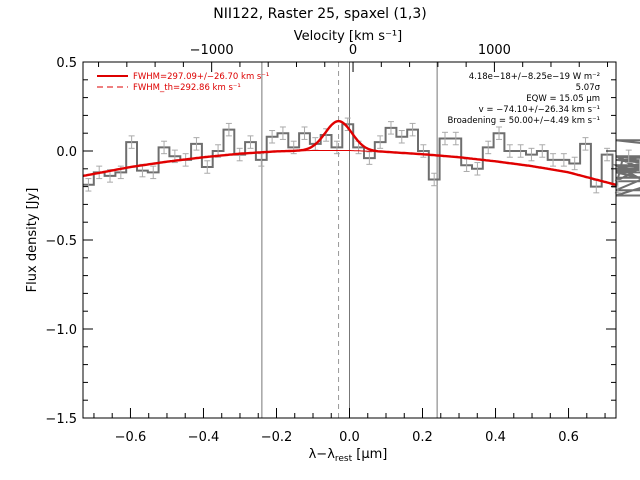 The width and height of the screenshot is (640, 480). I want to click on fit-line, so click(349, 152).